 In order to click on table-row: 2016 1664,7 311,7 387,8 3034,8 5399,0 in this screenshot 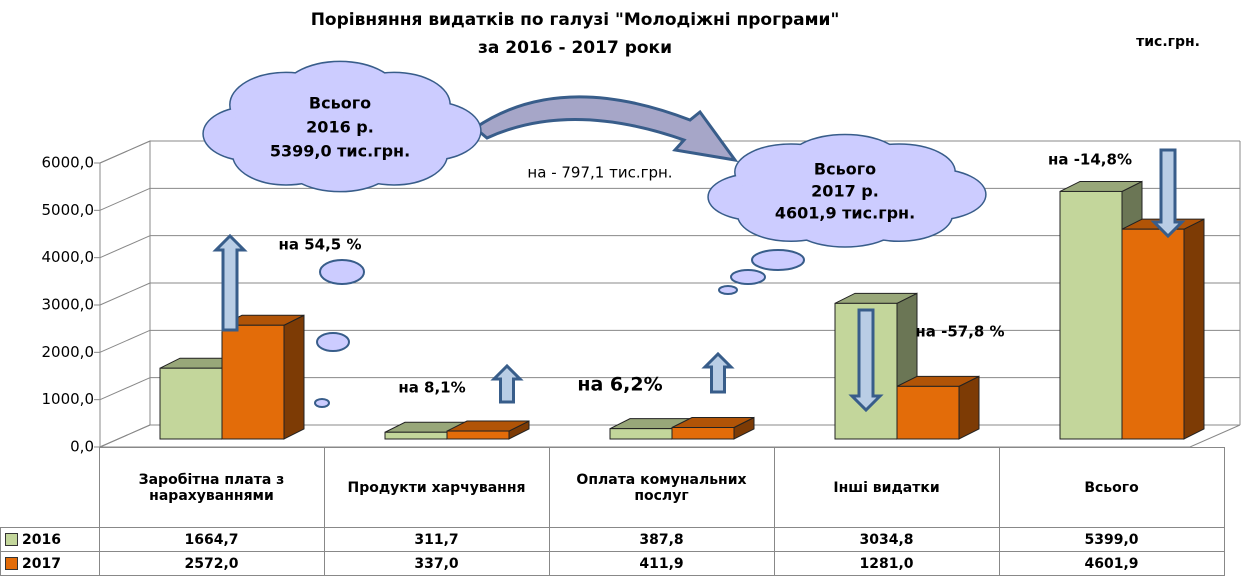, I will do `click(612, 539)`.